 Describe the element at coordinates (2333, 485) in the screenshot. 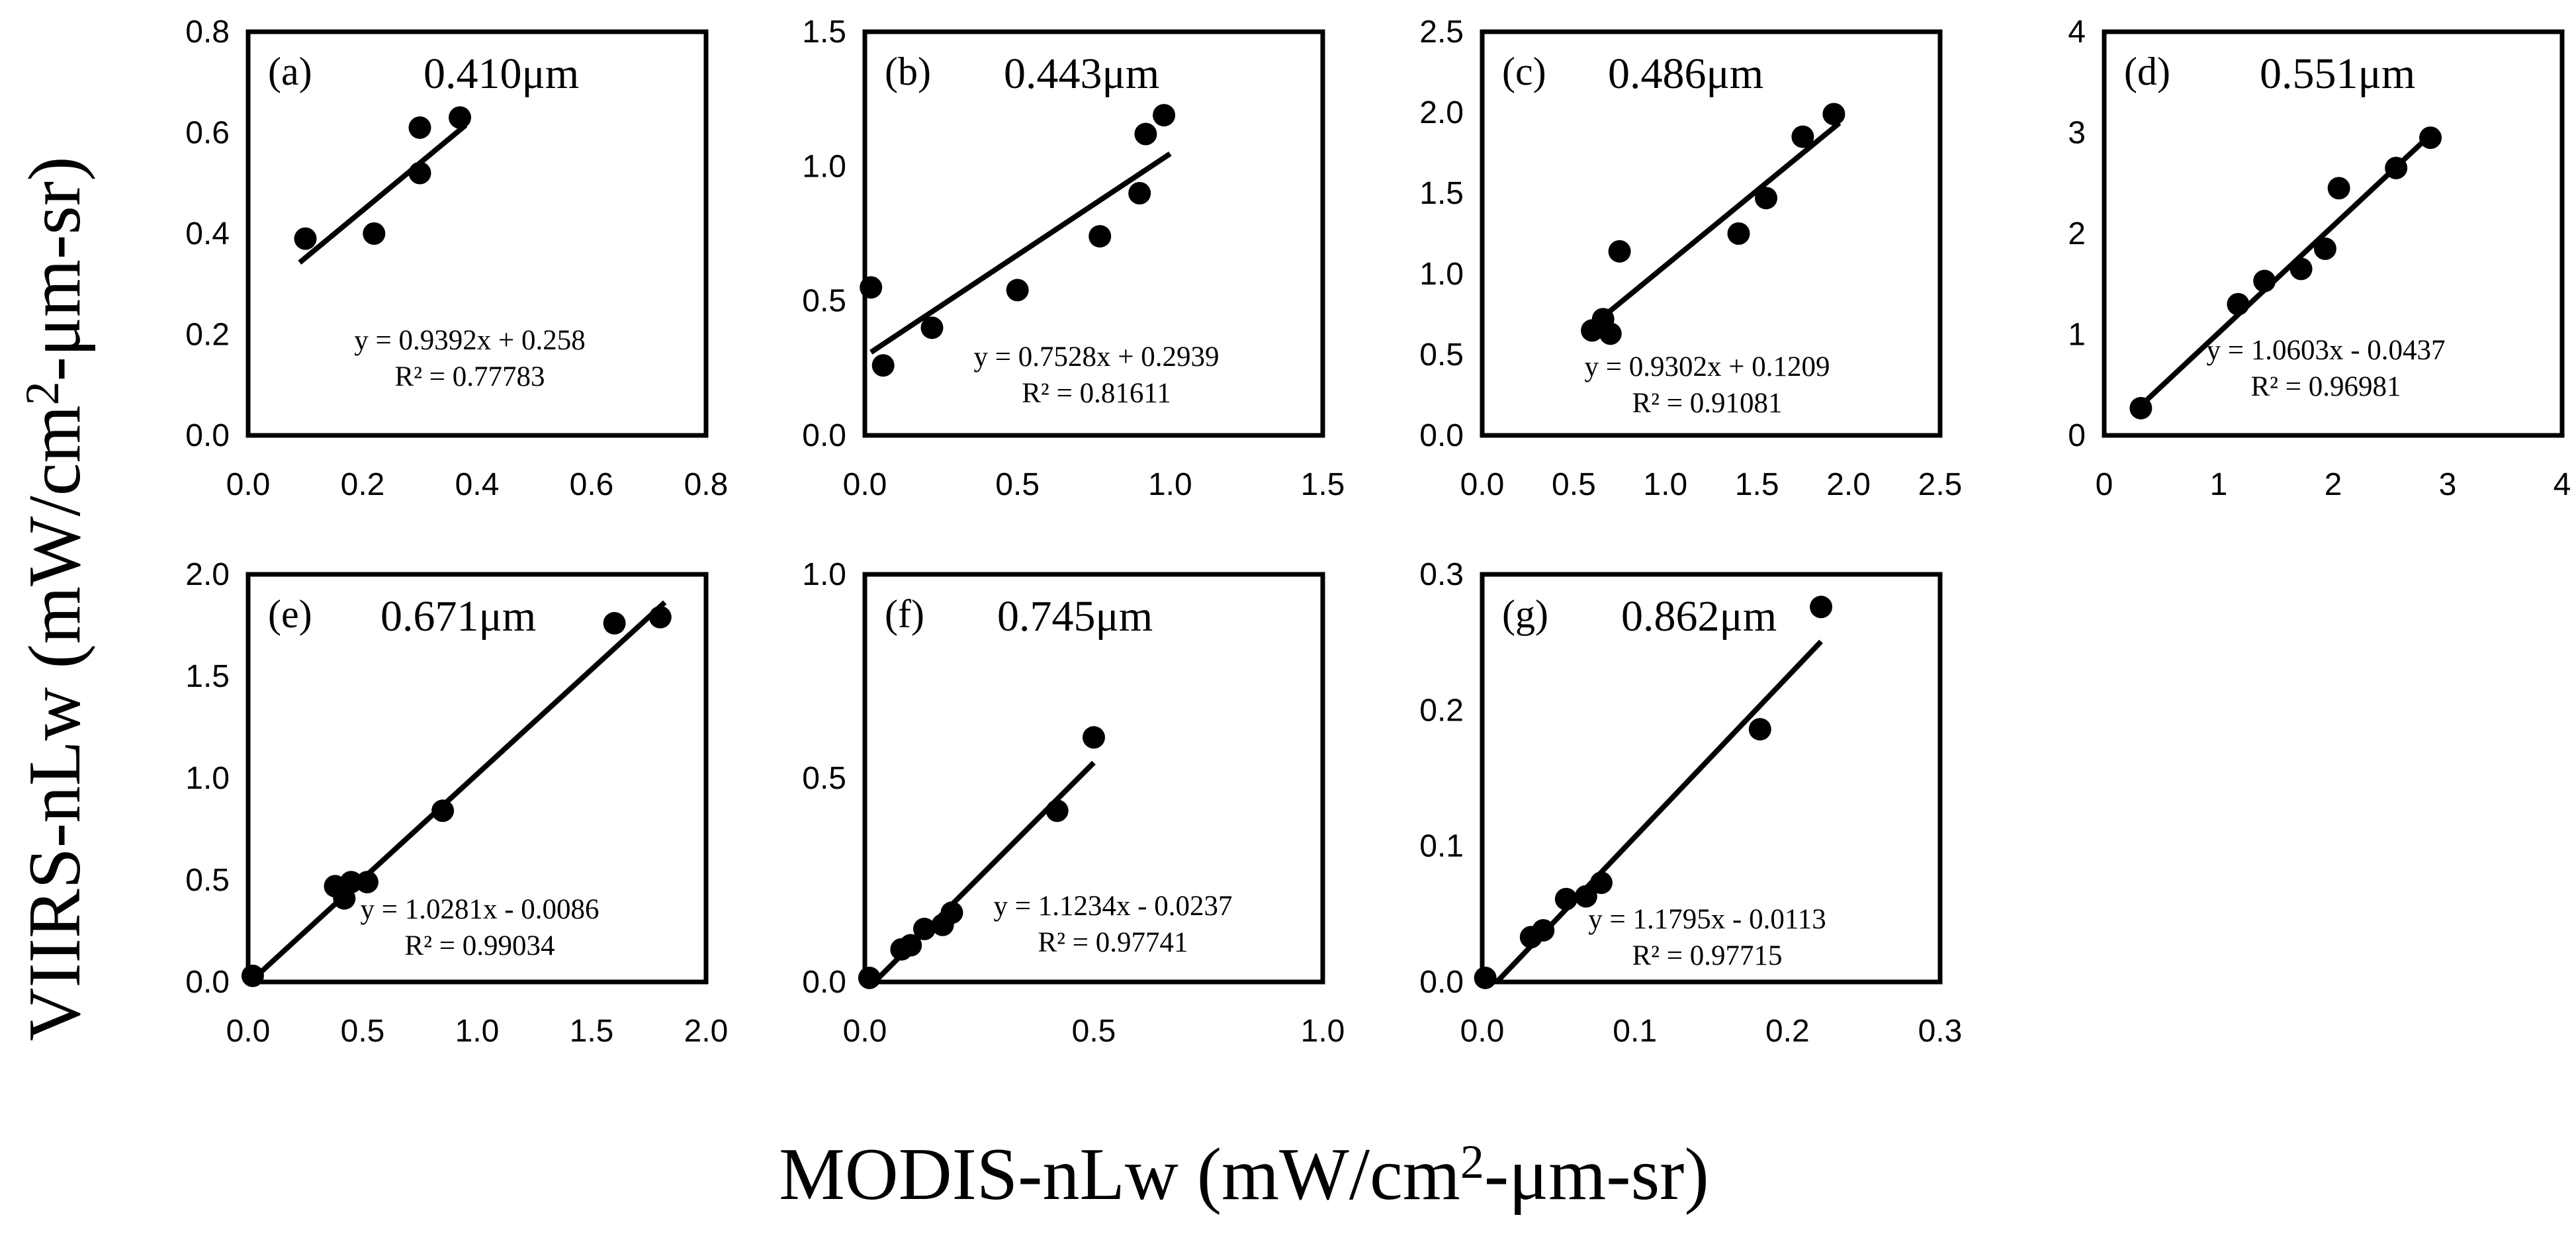

I see `x-tick-label: 2` at that location.